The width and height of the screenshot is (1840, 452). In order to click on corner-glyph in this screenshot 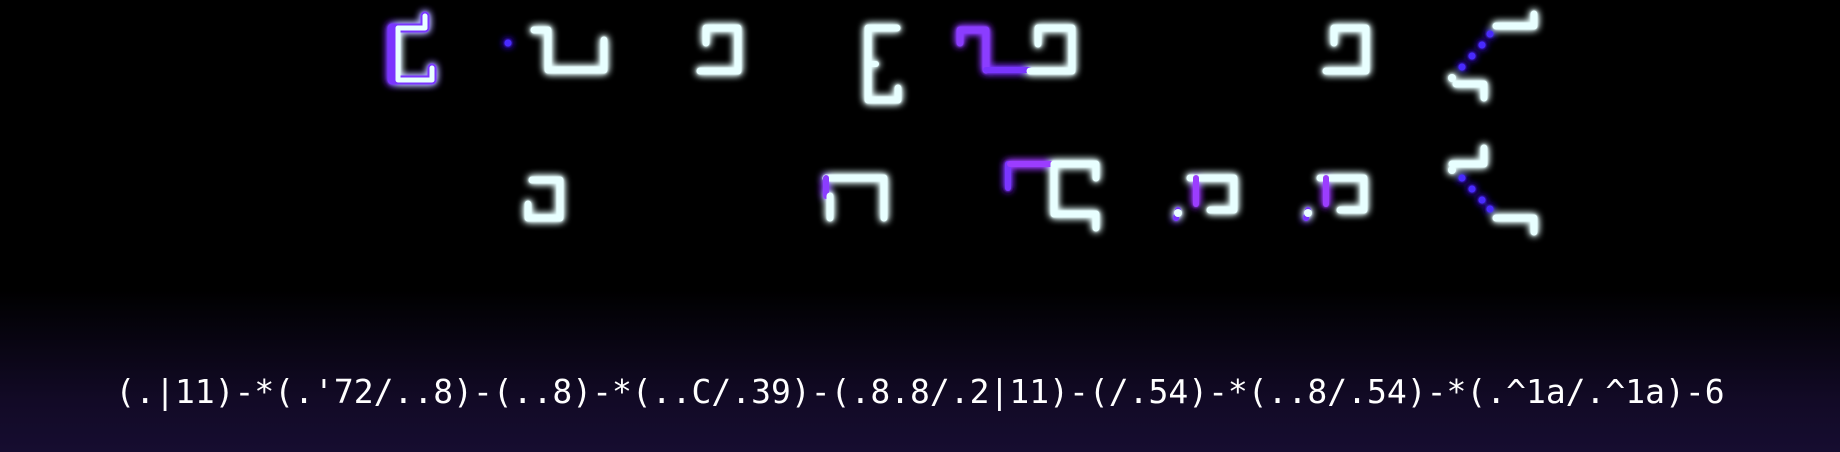, I will do `click(1052, 196)`.